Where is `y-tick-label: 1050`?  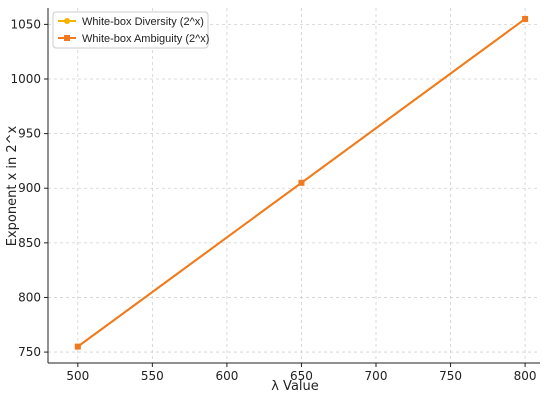
y-tick-label: 1050 is located at coordinates (25, 24).